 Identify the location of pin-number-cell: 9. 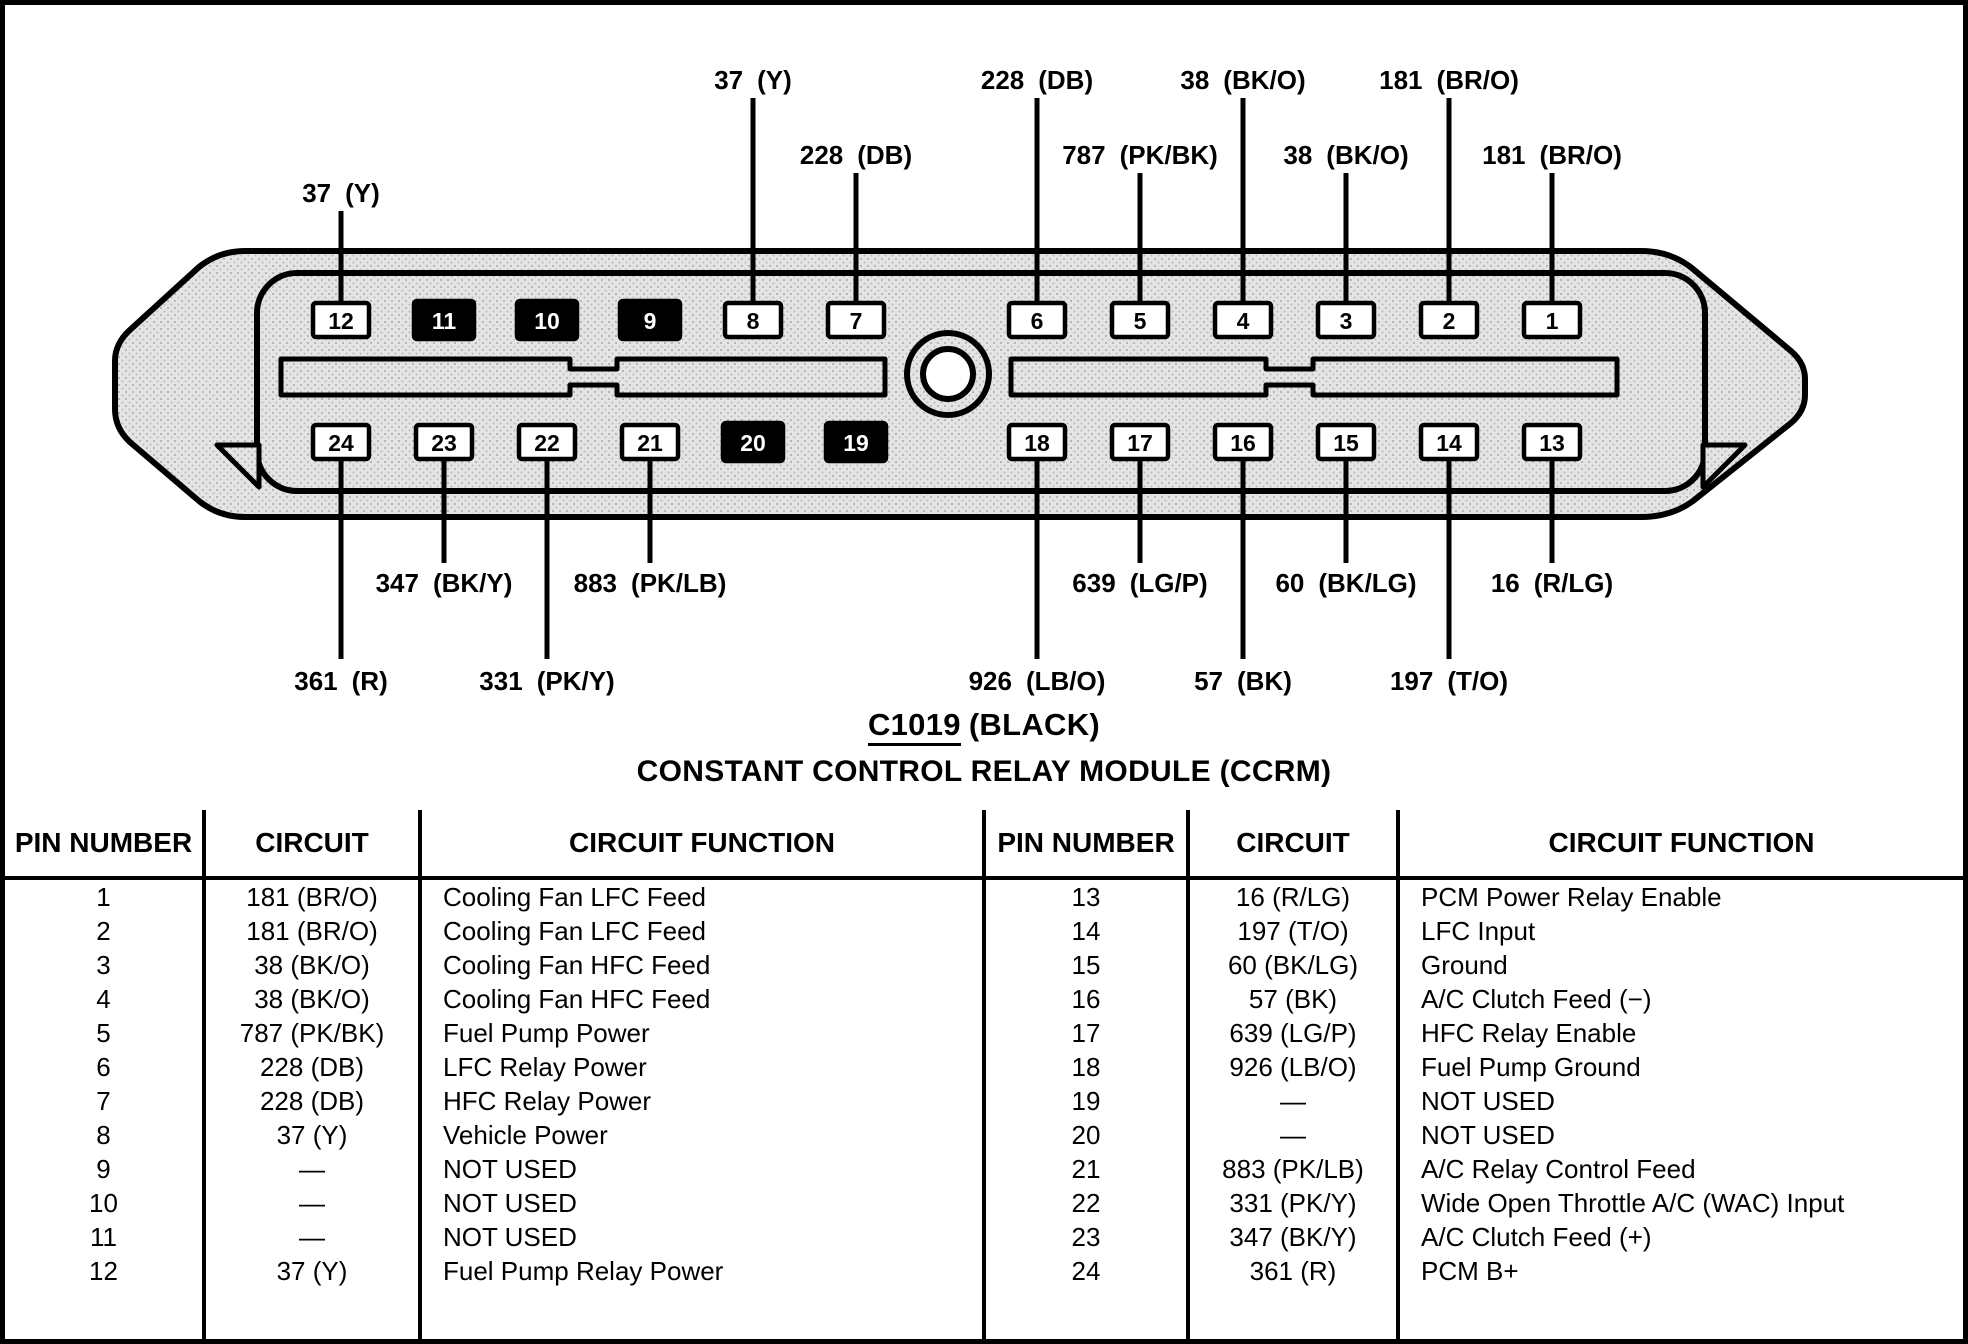
(105, 1169).